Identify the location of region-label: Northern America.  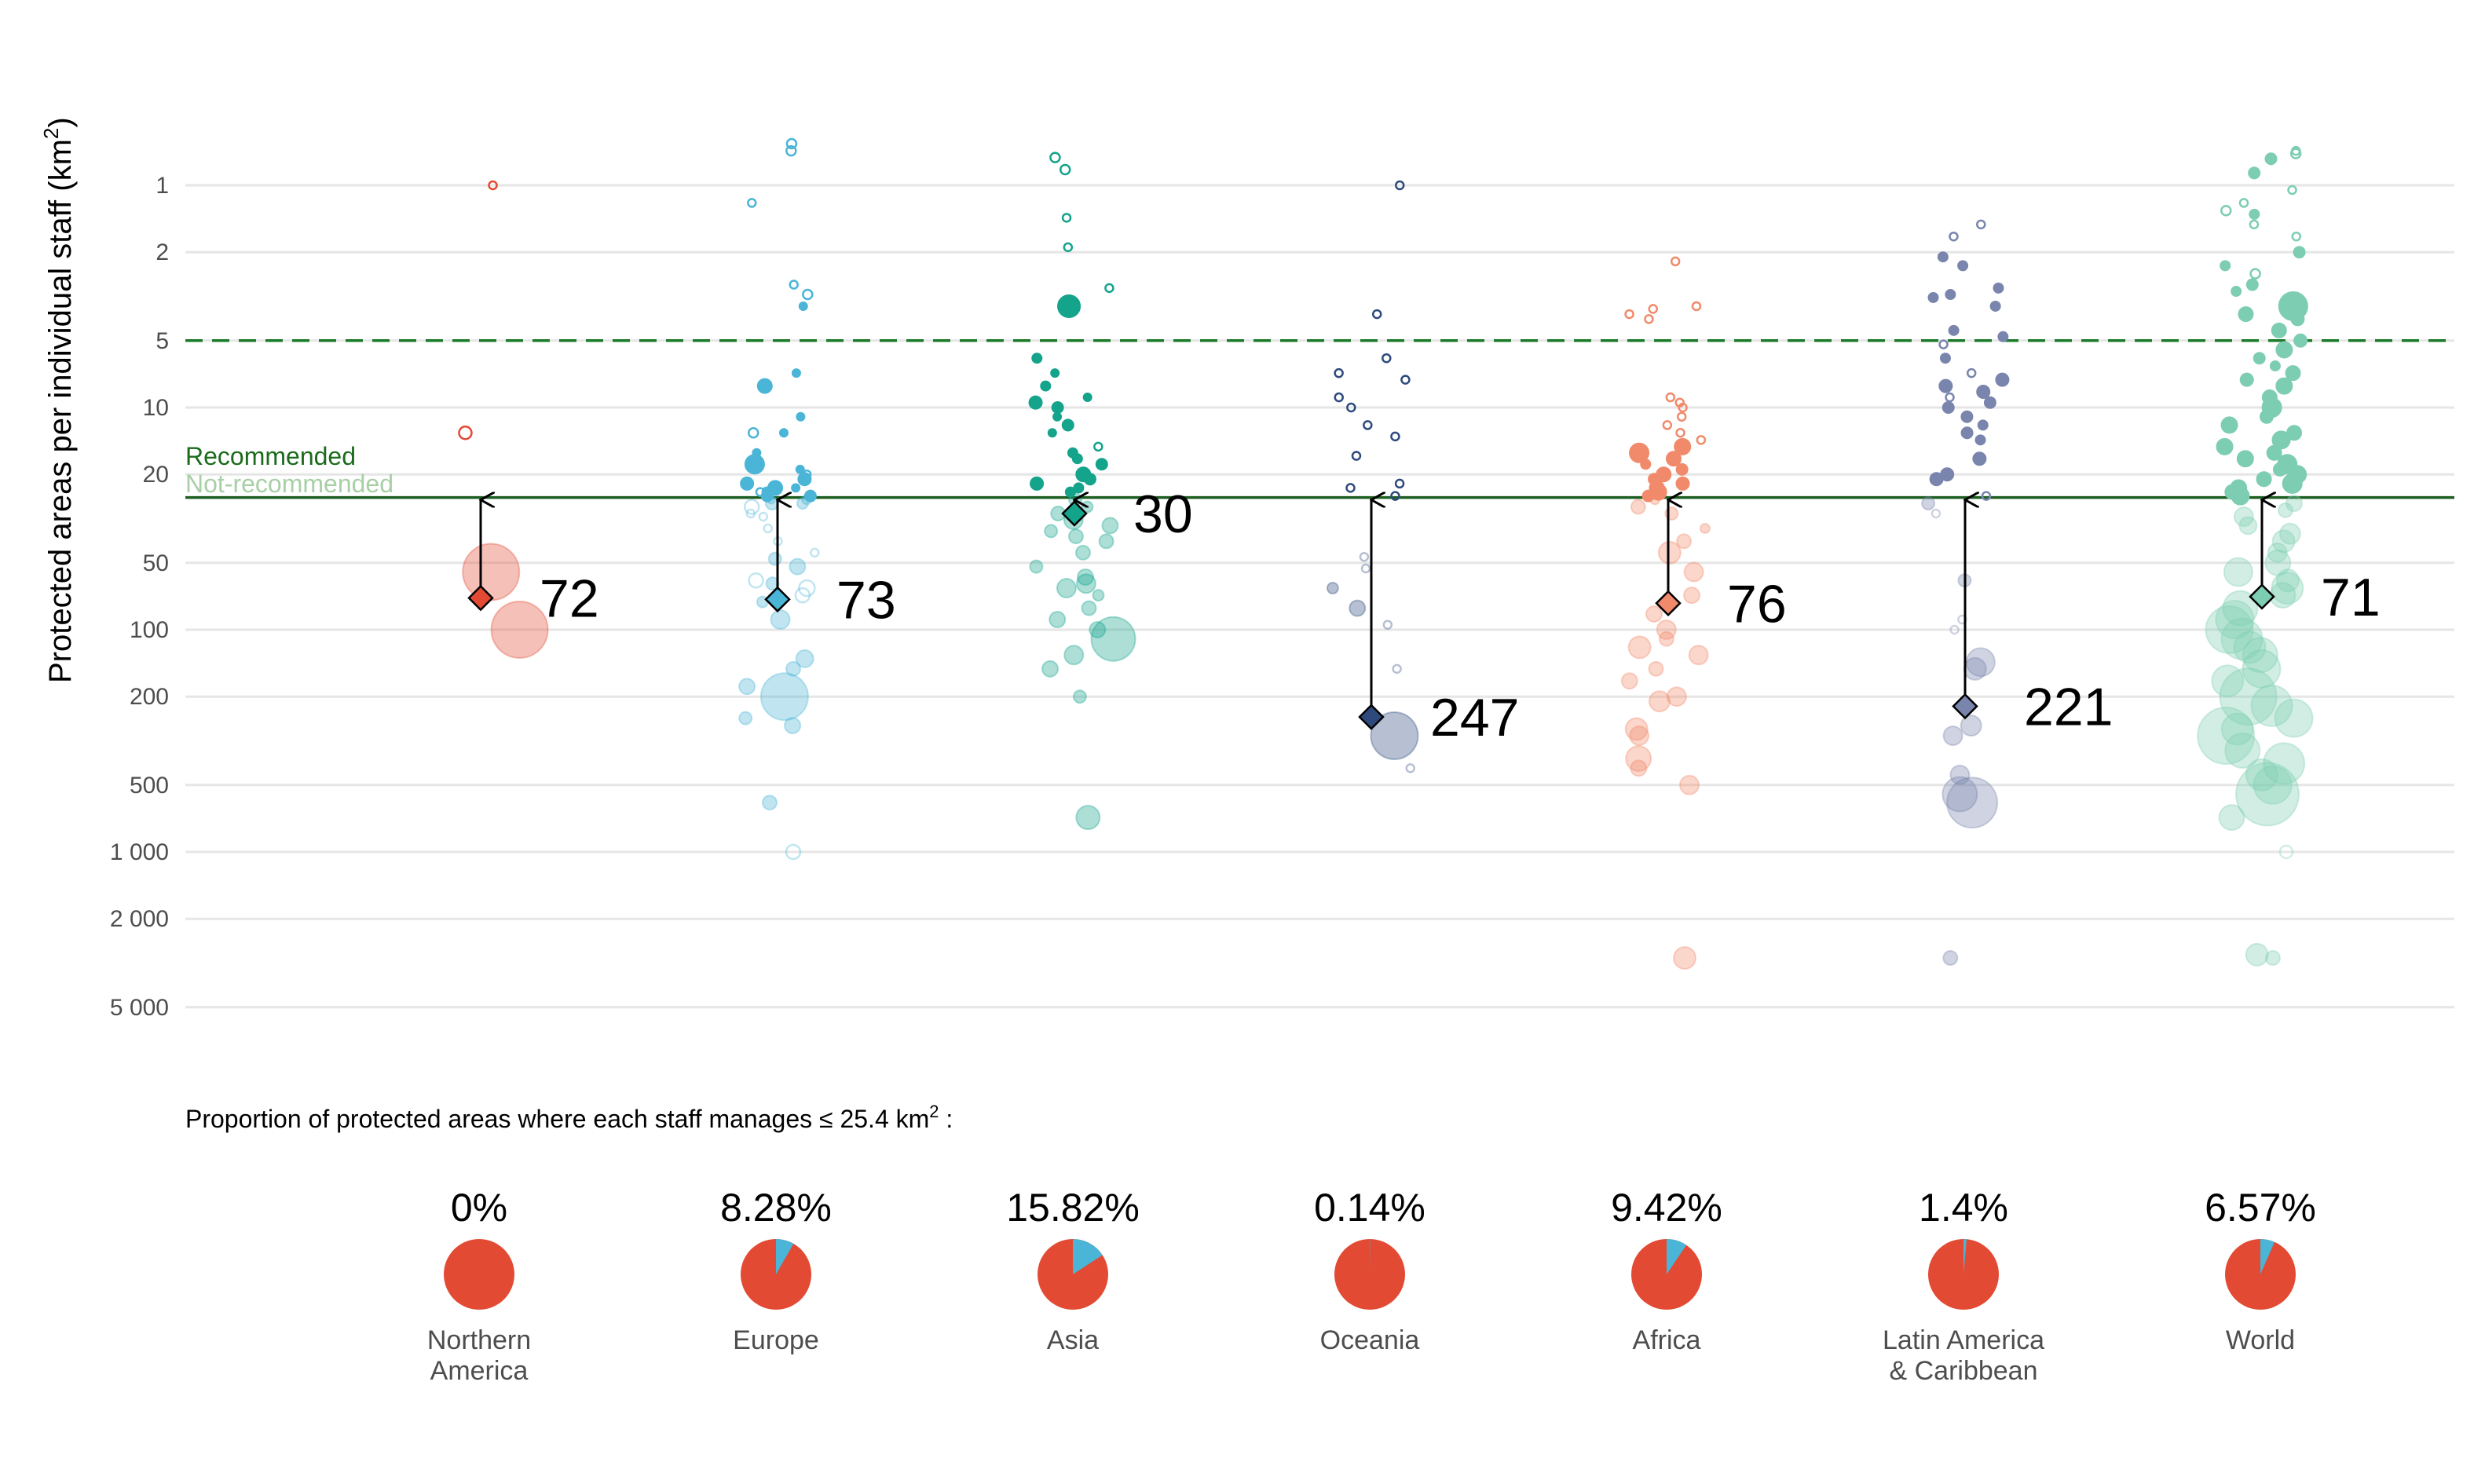
(479, 1356).